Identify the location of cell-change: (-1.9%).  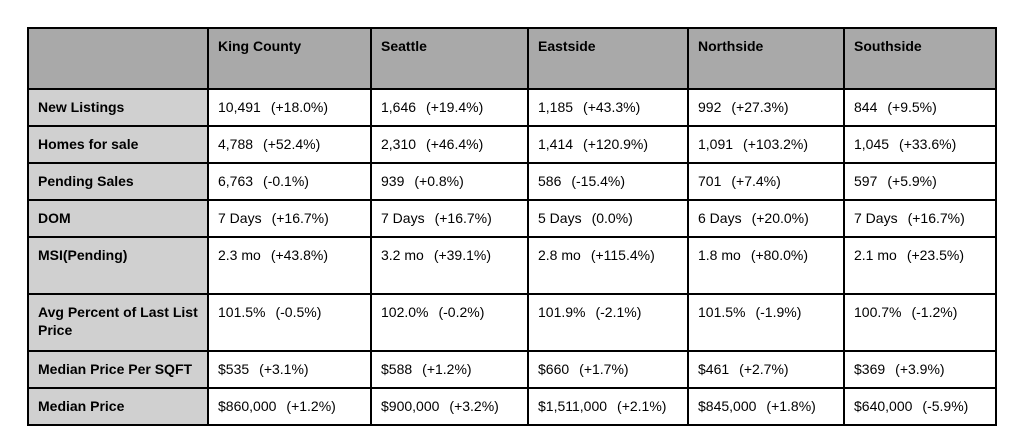
(778, 312).